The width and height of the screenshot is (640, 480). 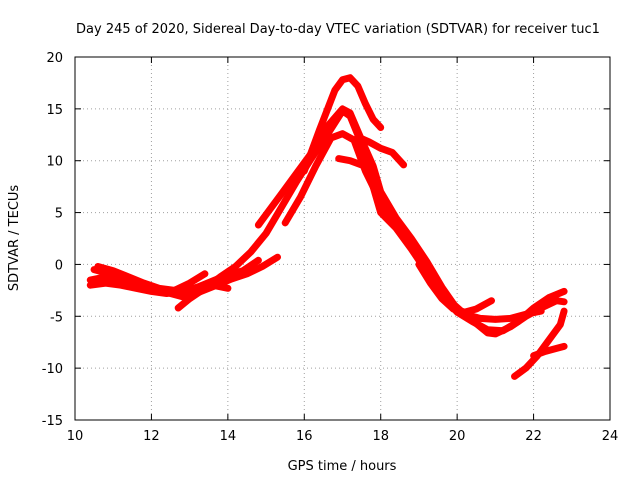 What do you see at coordinates (54, 162) in the screenshot?
I see `y-tick-label: 10` at bounding box center [54, 162].